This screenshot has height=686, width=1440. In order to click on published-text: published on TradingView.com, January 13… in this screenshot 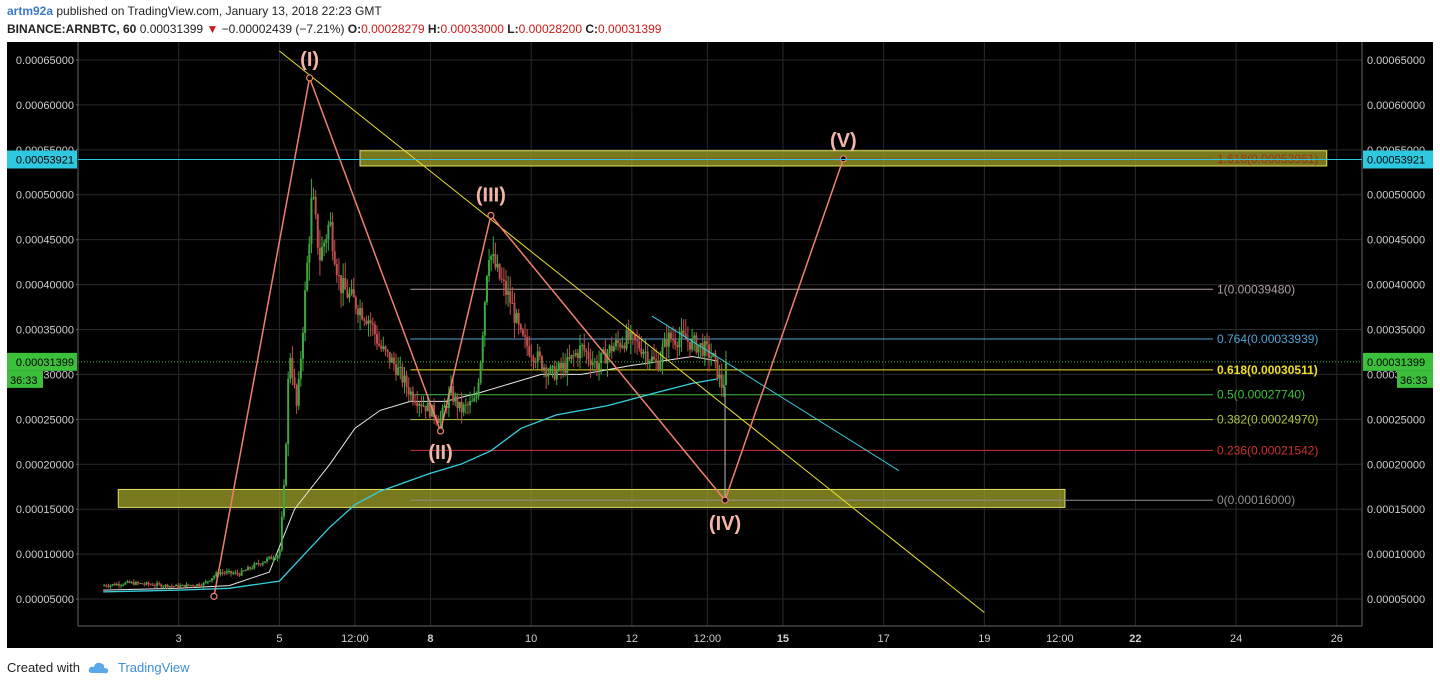, I will do `click(219, 11)`.